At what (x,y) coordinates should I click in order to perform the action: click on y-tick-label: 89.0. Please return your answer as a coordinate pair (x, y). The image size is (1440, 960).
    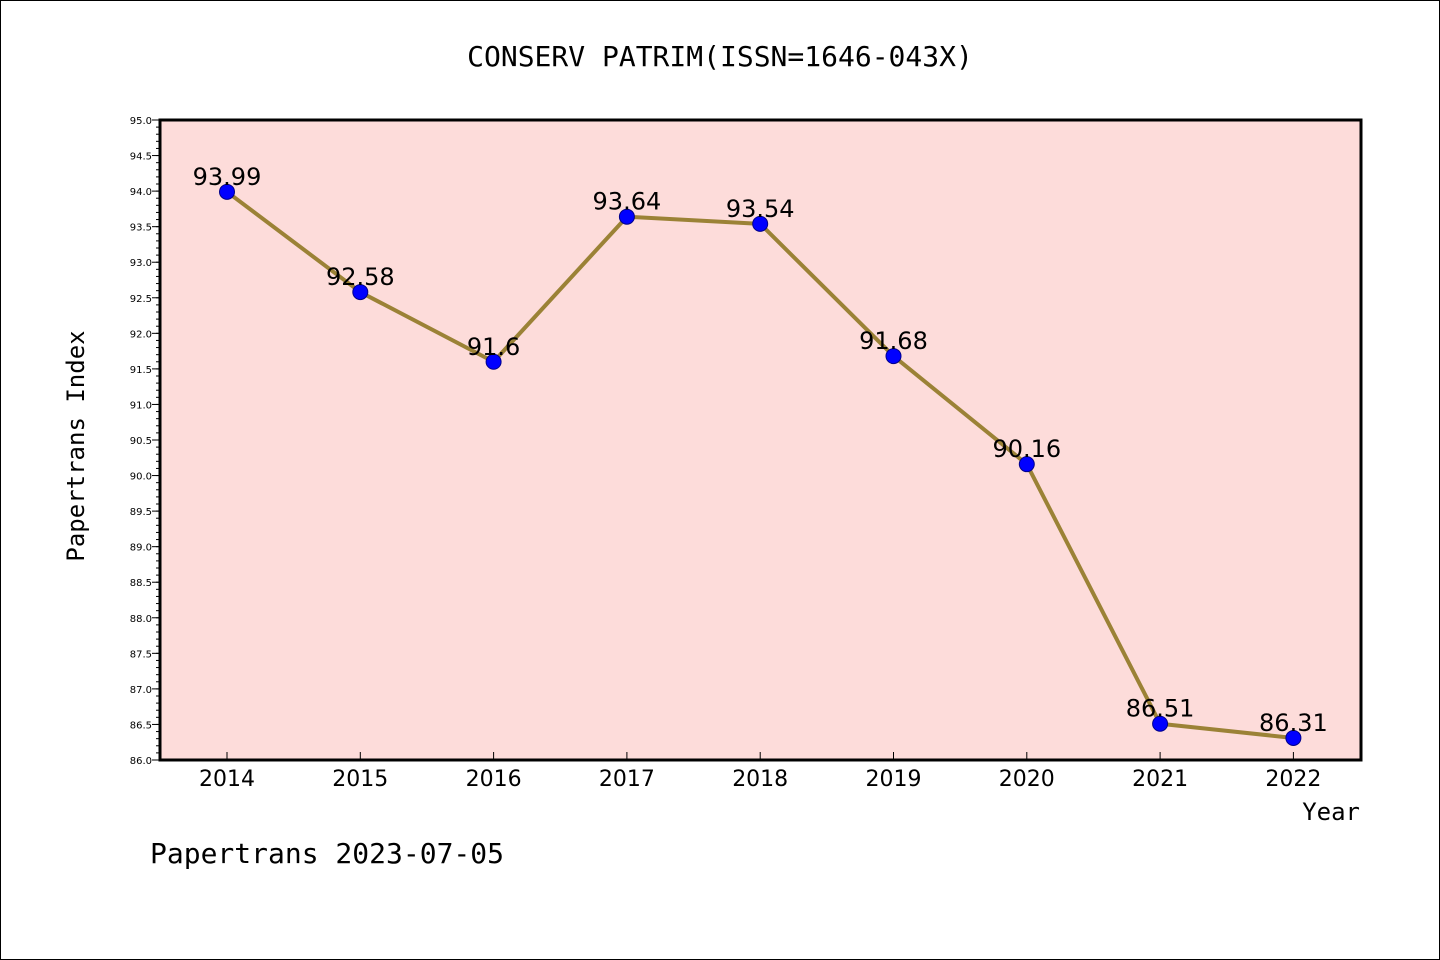
    Looking at the image, I should click on (141, 548).